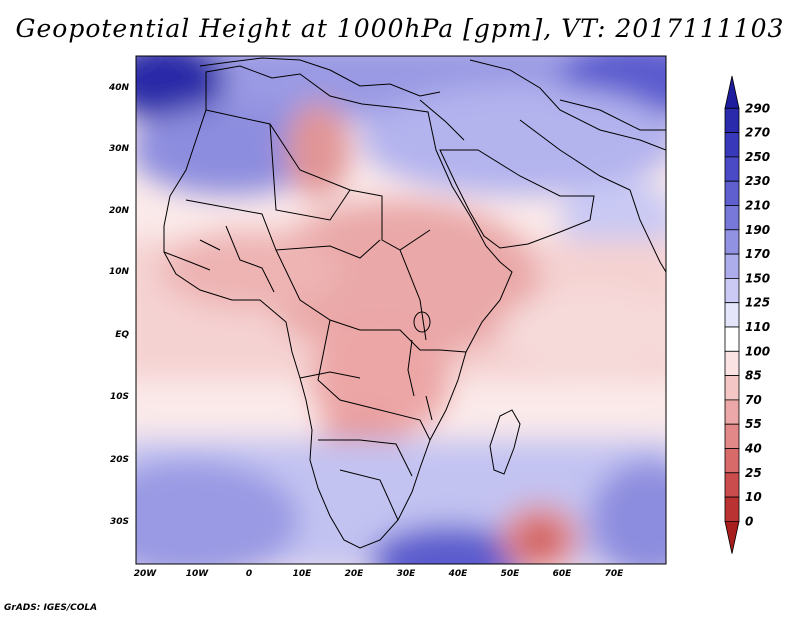 Image resolution: width=800 pixels, height=618 pixels. What do you see at coordinates (119, 522) in the screenshot?
I see `lat-label: 30S` at bounding box center [119, 522].